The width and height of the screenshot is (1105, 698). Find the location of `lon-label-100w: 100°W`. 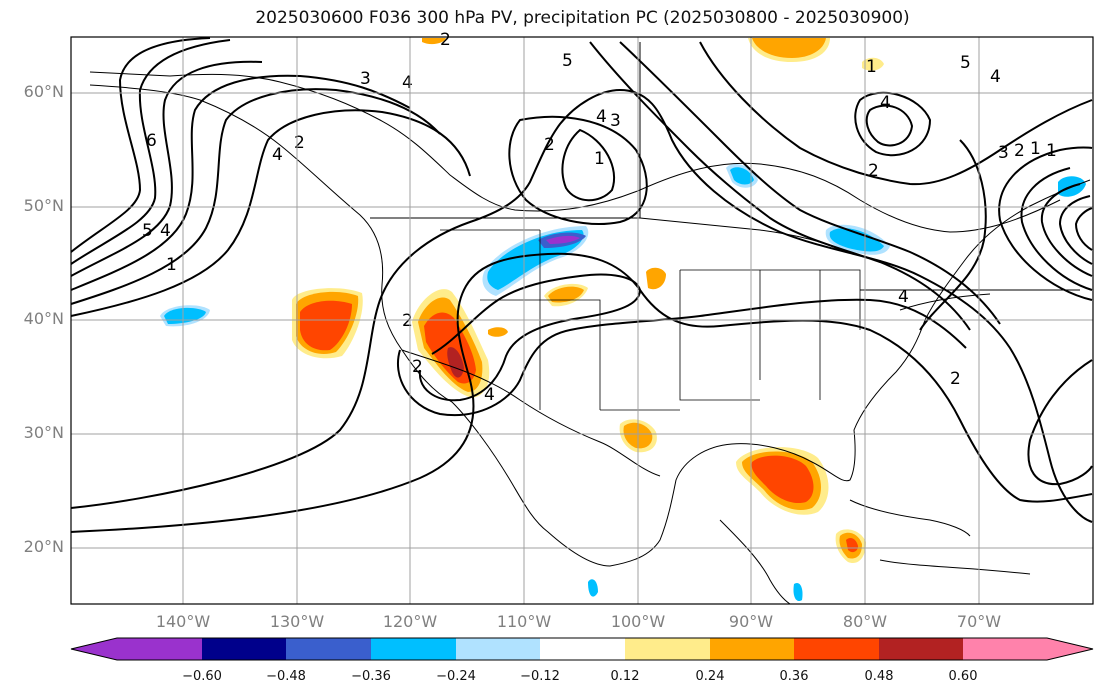

lon-label-100w: 100°W is located at coordinates (638, 621).